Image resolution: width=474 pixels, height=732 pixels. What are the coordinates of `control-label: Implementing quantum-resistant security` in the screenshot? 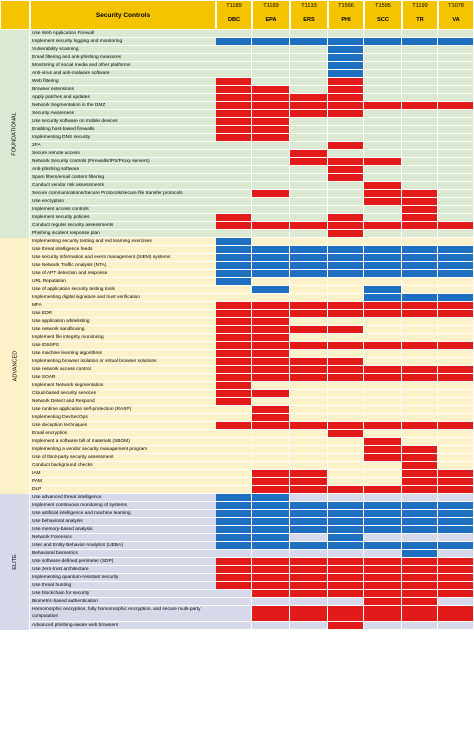 It's located at (123, 578).